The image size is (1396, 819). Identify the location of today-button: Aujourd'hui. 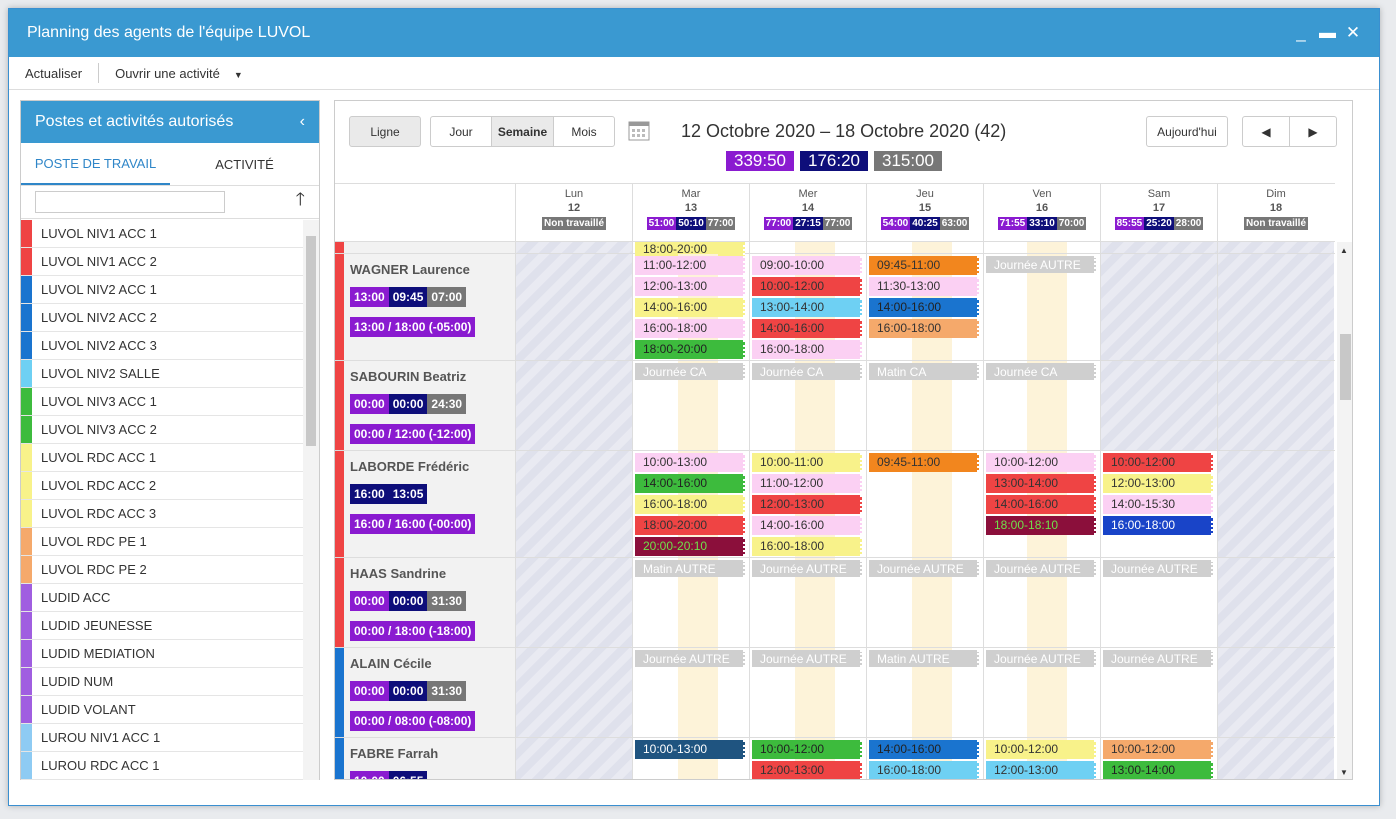
(1187, 131).